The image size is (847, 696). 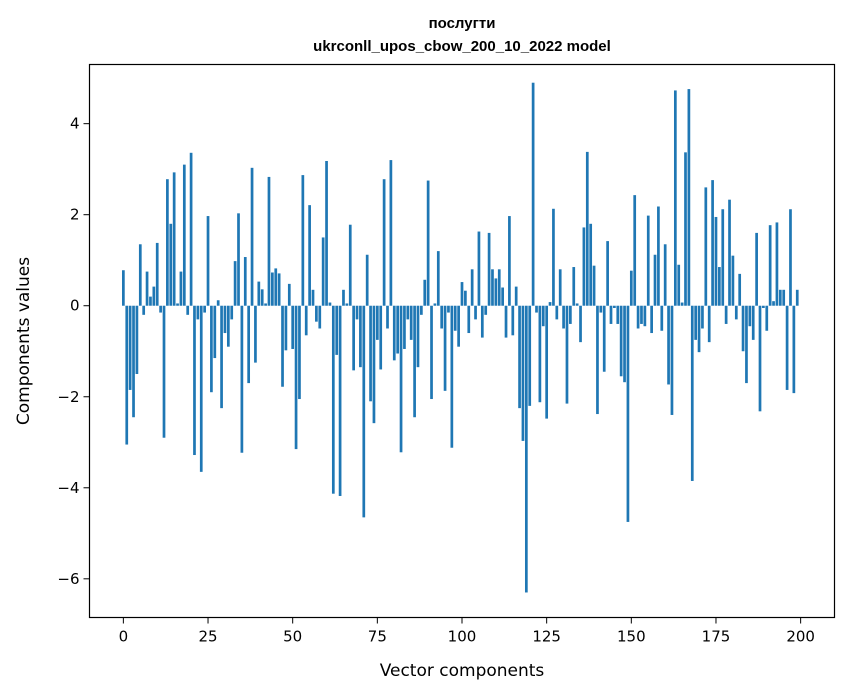 What do you see at coordinates (68, 488) in the screenshot?
I see `y-tick-label: −4` at bounding box center [68, 488].